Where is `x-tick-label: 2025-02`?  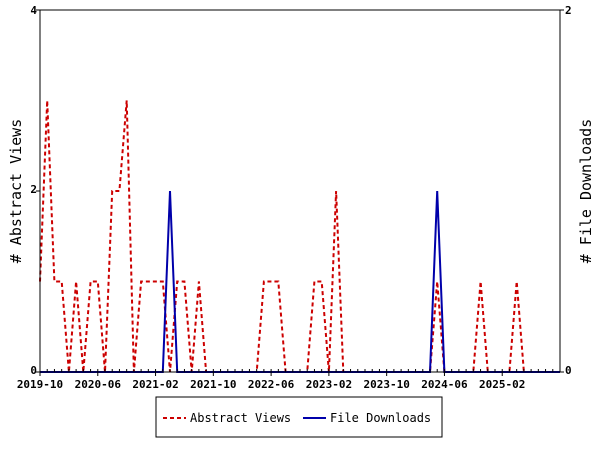 x-tick-label: 2025-02 is located at coordinates (502, 384).